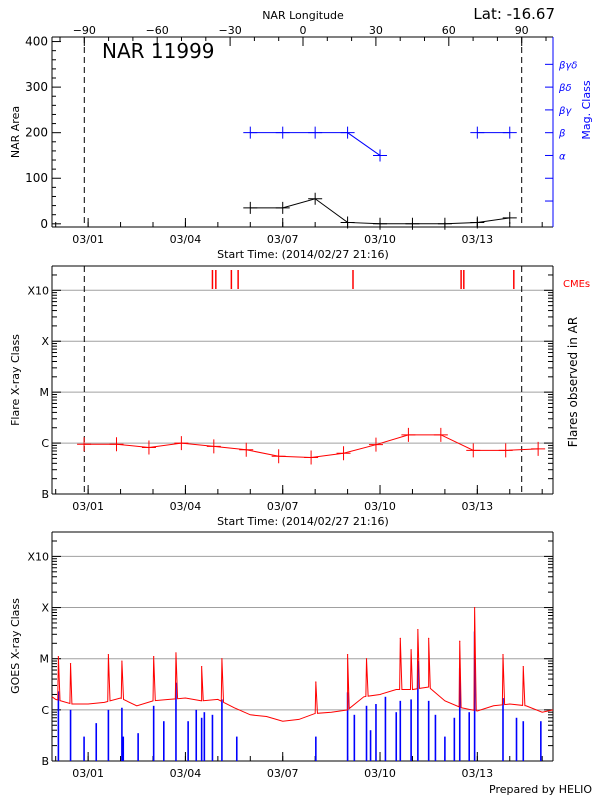  What do you see at coordinates (158, 51) in the screenshot?
I see `panel-title: NAR 11999` at bounding box center [158, 51].